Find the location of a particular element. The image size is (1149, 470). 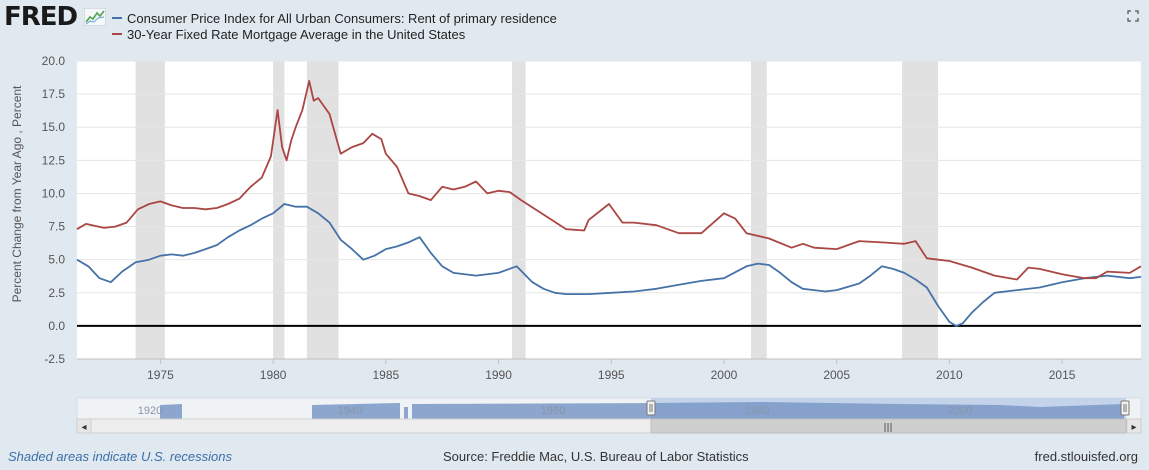

y-tick-label: 10.0 is located at coordinates (54, 193).